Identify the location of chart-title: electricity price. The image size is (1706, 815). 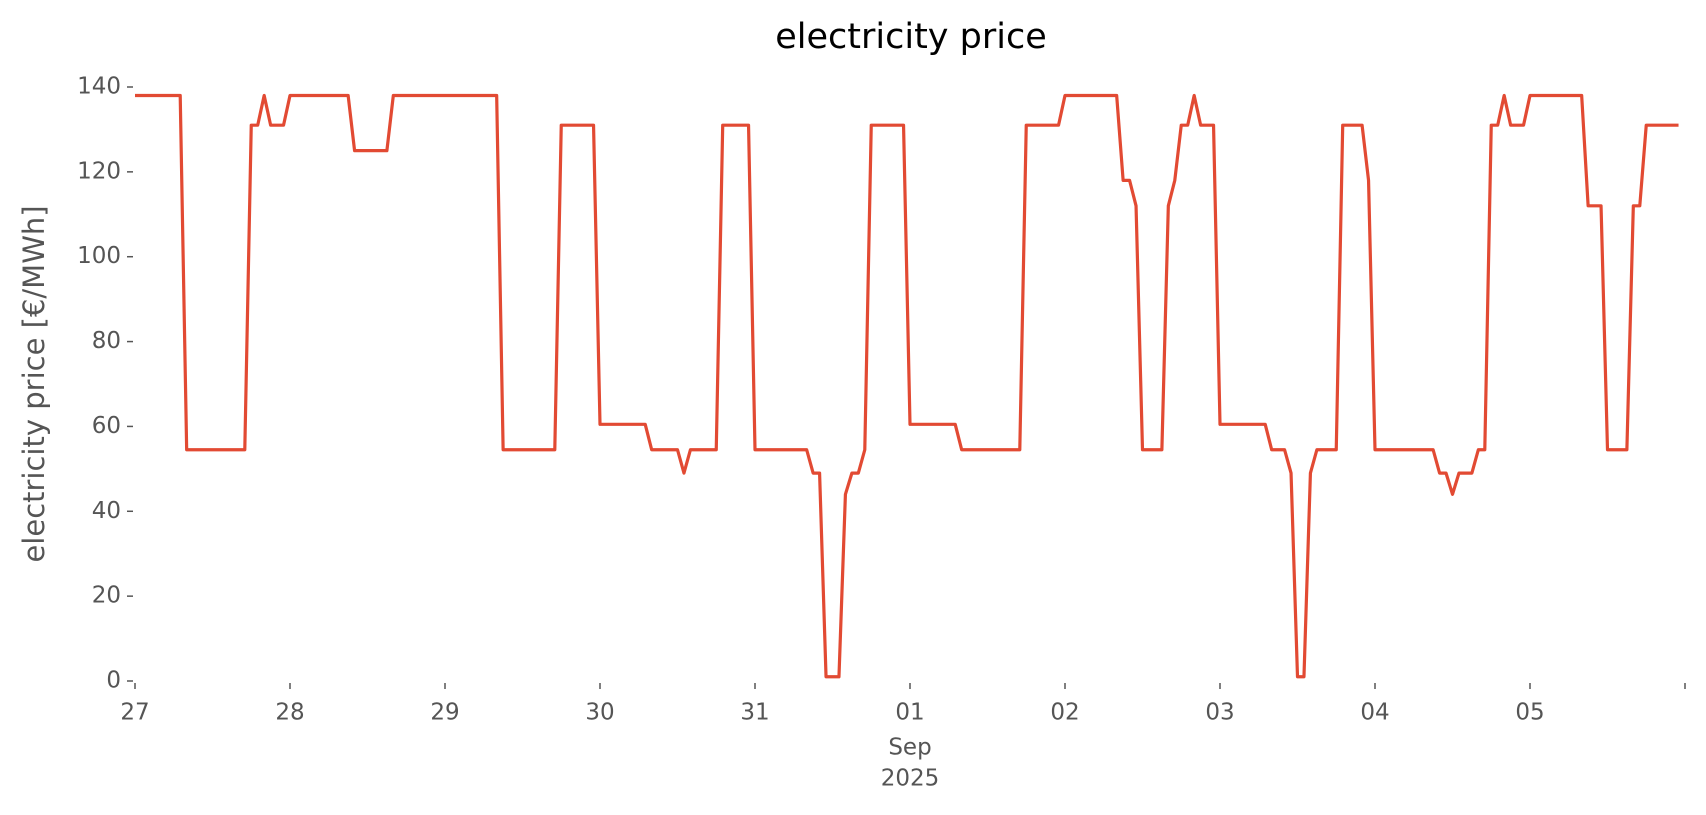
(911, 37).